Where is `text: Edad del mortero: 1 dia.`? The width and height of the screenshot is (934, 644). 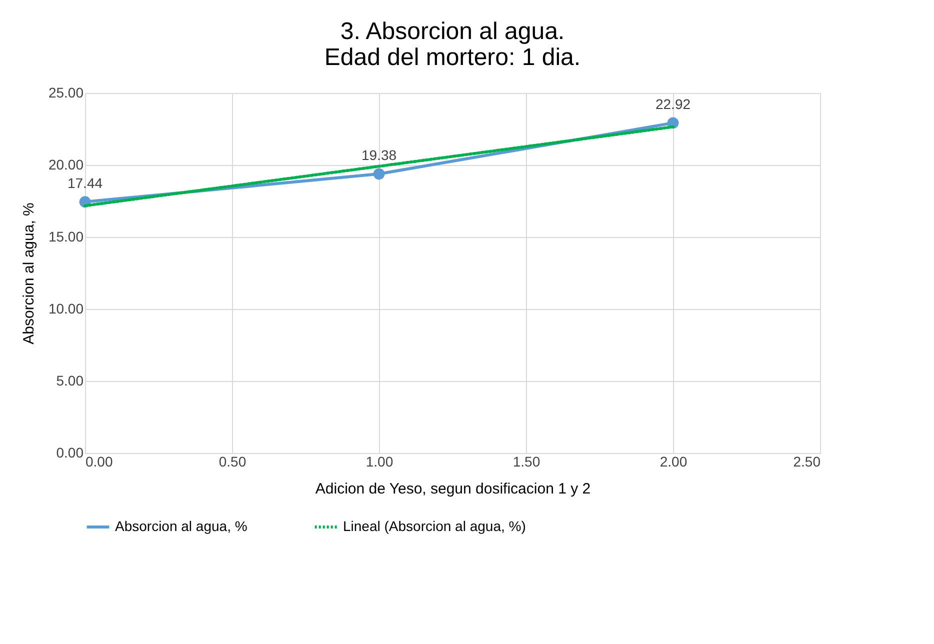 text: Edad del mortero: 1 dia. is located at coordinates (452, 57).